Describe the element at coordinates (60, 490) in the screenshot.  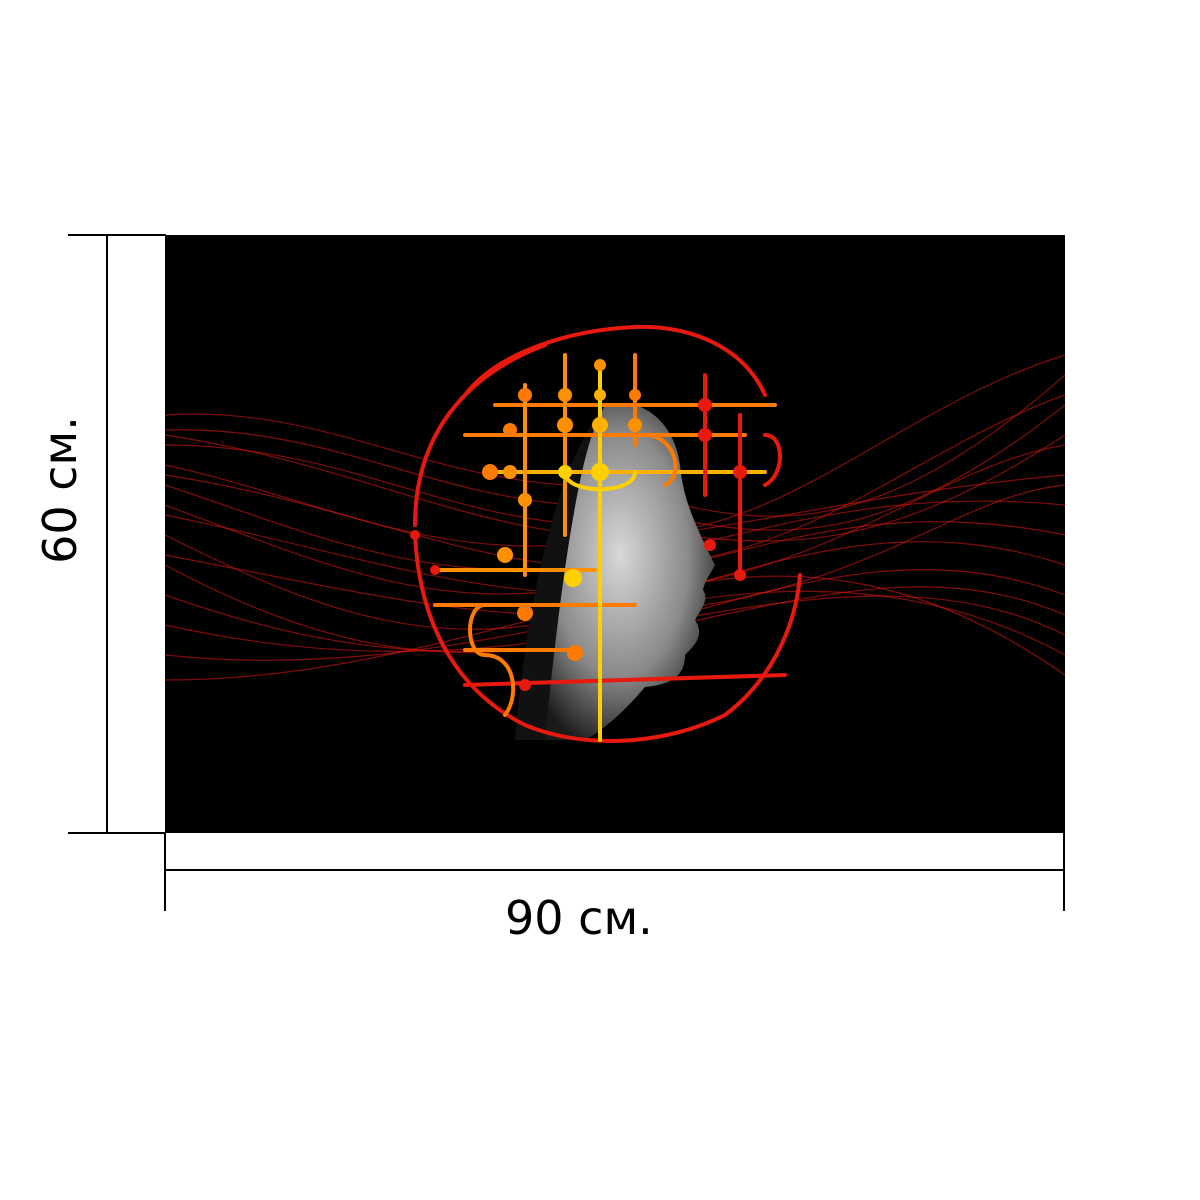
I see `height-label: 60 см.` at that location.